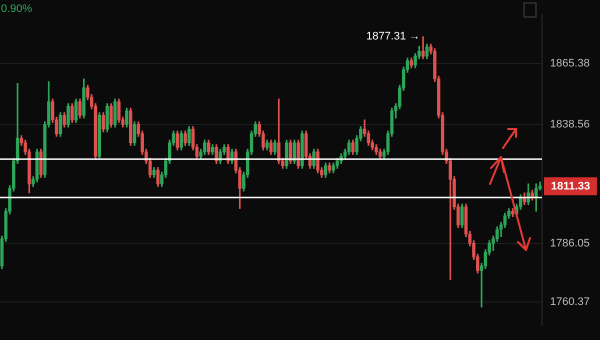 Image resolution: width=600 pixels, height=340 pixels. I want to click on text: 1811.33, so click(570, 186).